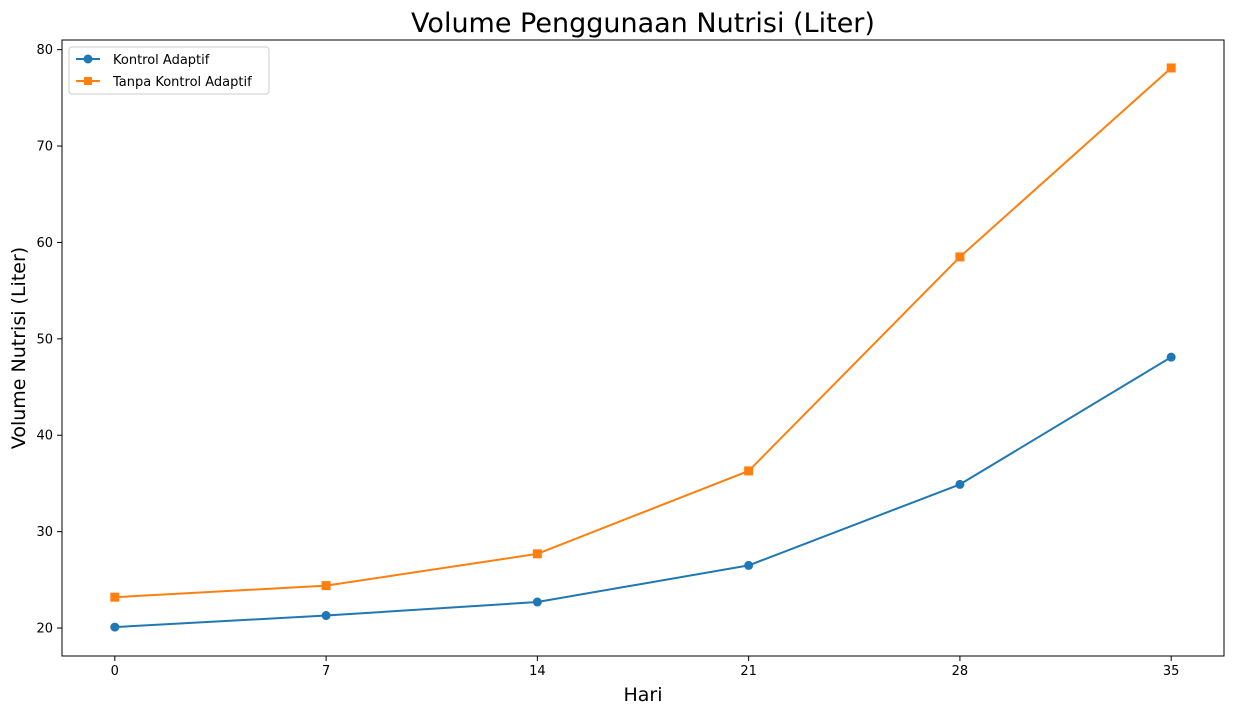 The image size is (1234, 718). What do you see at coordinates (44, 629) in the screenshot?
I see `y-tick-label: 20` at bounding box center [44, 629].